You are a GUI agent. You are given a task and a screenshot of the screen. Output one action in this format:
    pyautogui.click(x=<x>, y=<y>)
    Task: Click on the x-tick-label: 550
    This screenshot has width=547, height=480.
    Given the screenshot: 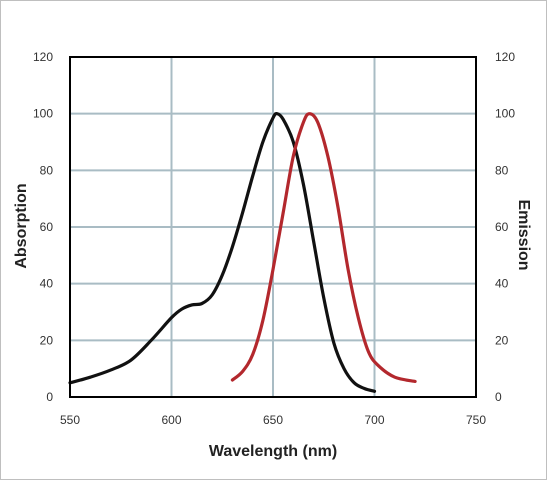 What is the action you would take?
    pyautogui.click(x=70, y=420)
    